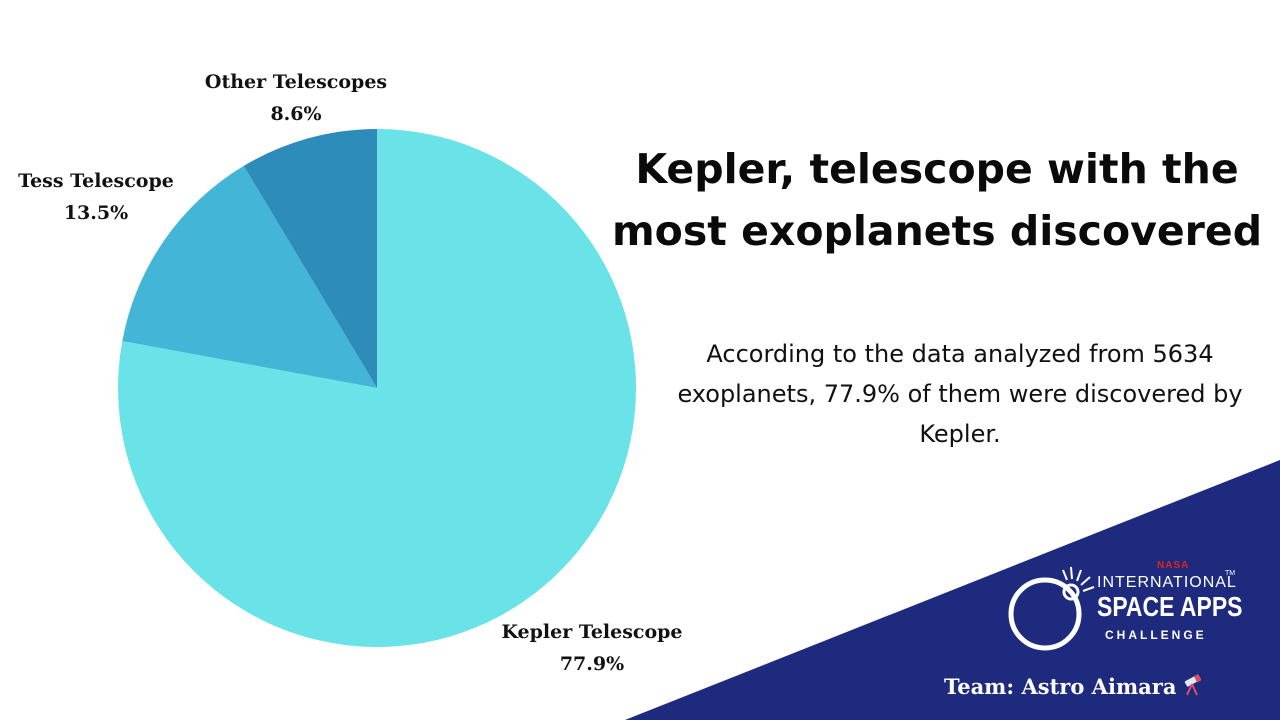 This screenshot has height=720, width=1280. I want to click on space-apps-logo-mark, so click(1051, 608).